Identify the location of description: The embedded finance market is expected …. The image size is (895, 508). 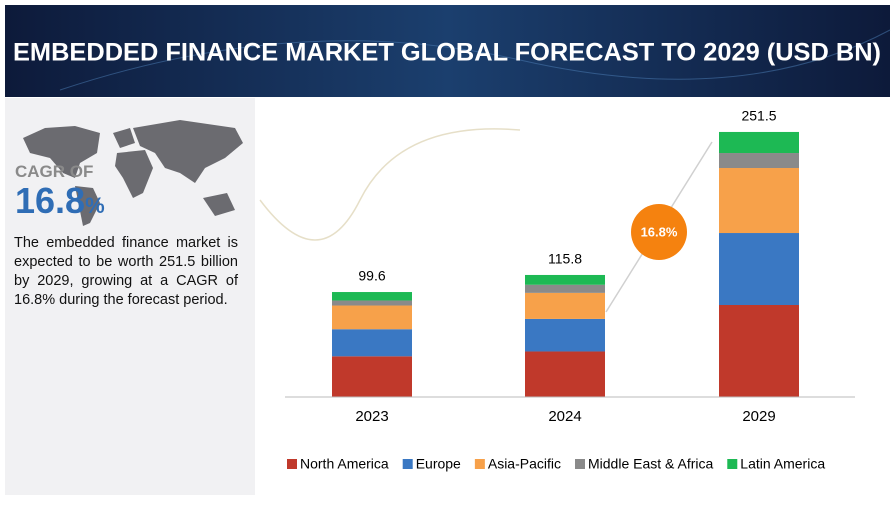
(126, 271).